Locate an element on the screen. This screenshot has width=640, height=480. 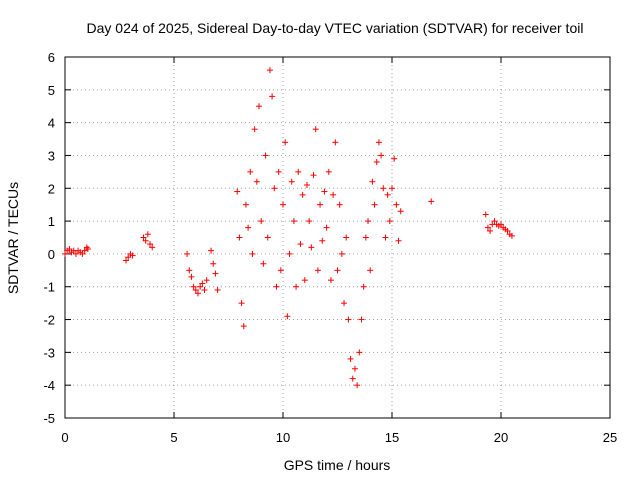
x-tick-label: 25 is located at coordinates (610, 437).